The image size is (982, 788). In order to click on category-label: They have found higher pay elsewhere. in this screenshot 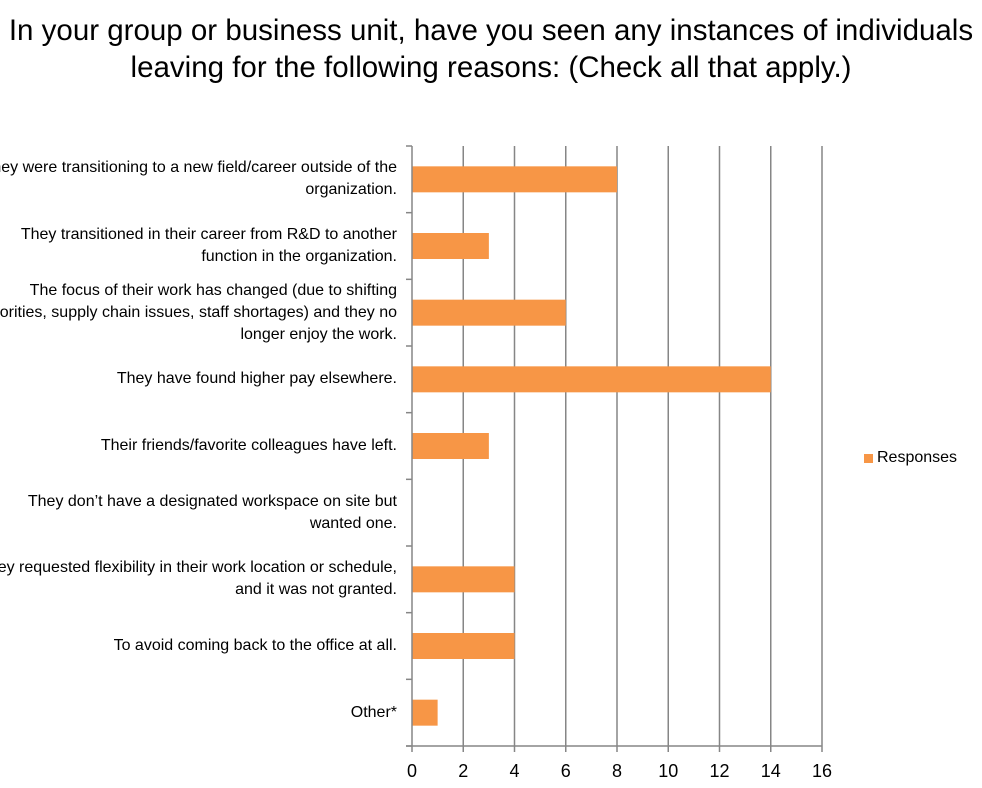, I will do `click(256, 379)`.